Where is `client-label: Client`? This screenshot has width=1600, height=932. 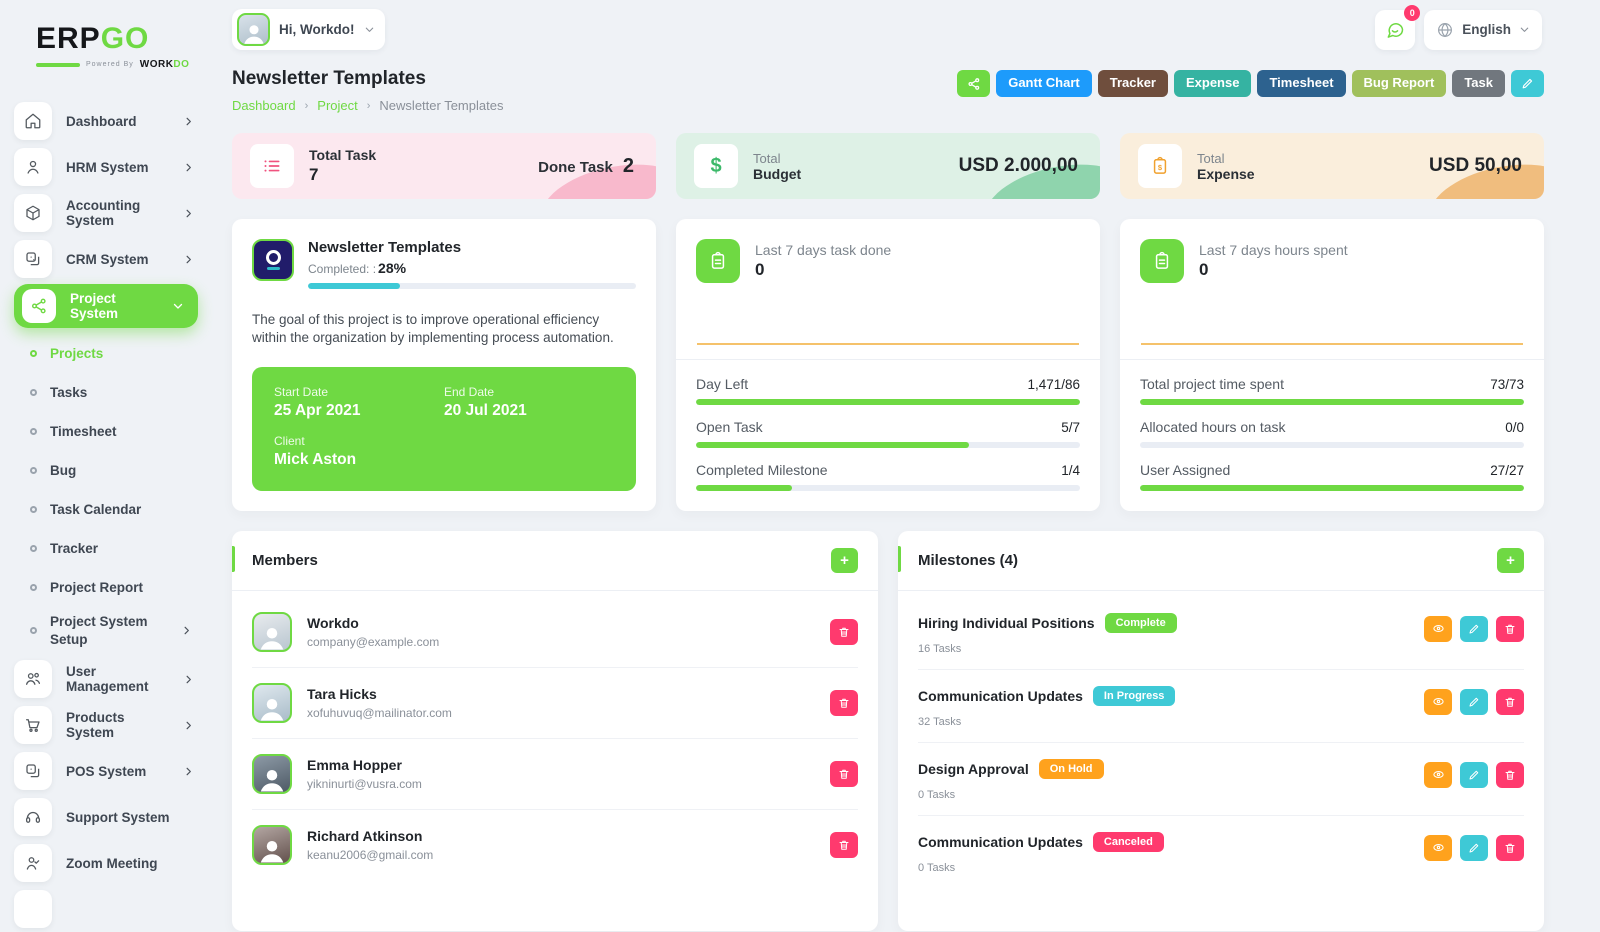
client-label: Client is located at coordinates (289, 440).